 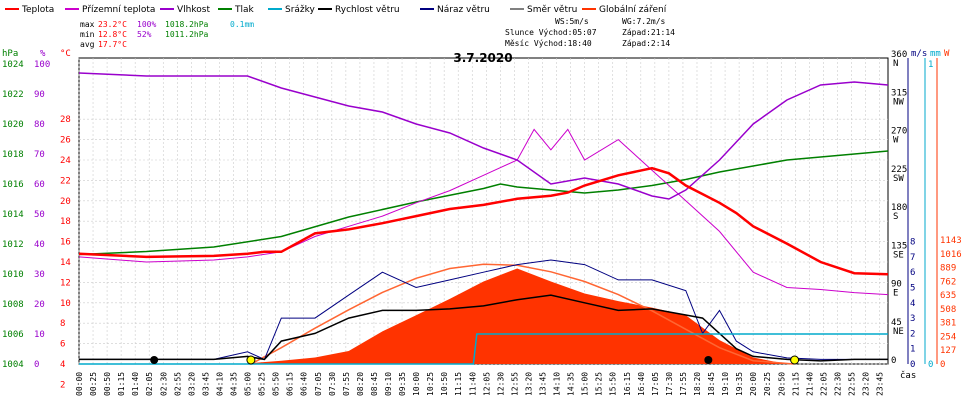 What do you see at coordinates (193, 10) in the screenshot?
I see `legend-label: Vlhkost` at bounding box center [193, 10].